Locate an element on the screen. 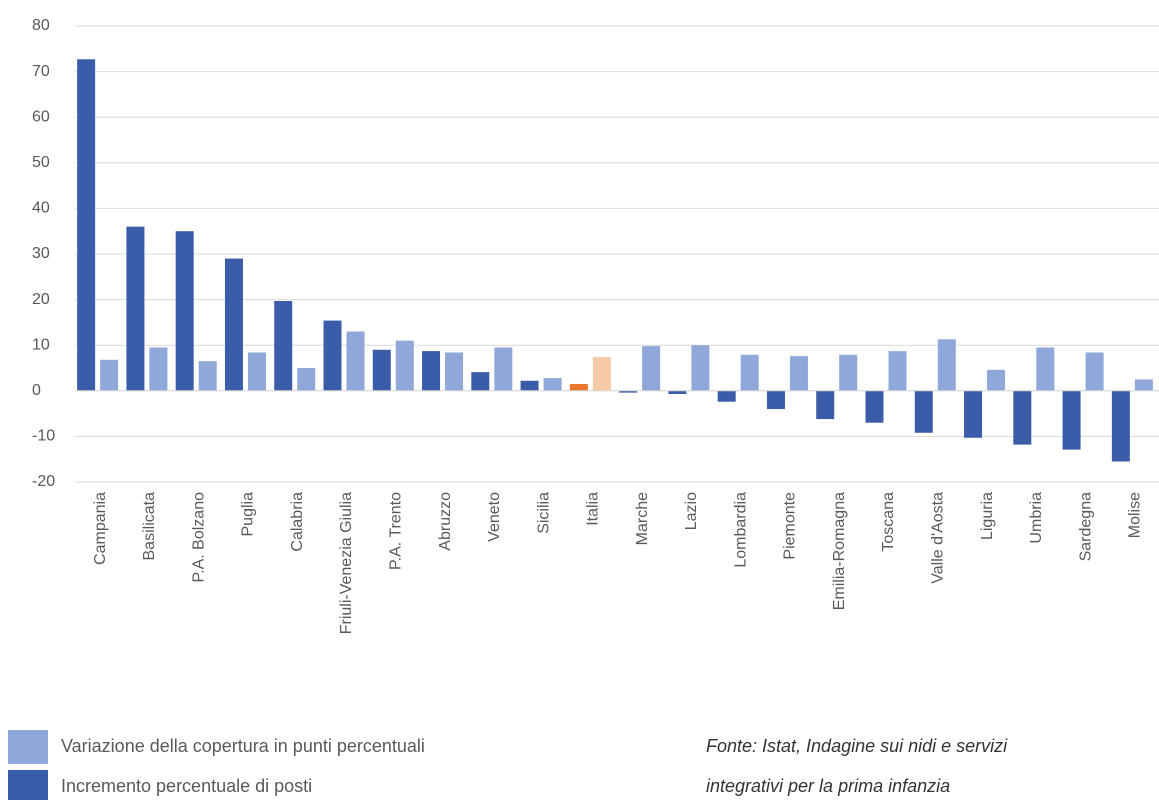 The image size is (1159, 800). y-tick-label: 20 is located at coordinates (41, 299).